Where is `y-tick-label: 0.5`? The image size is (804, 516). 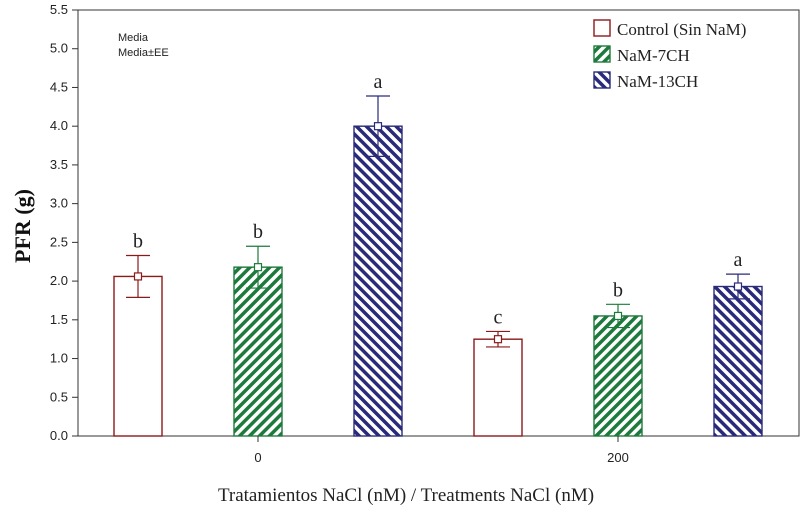 y-tick-label: 0.5 is located at coordinates (59, 396).